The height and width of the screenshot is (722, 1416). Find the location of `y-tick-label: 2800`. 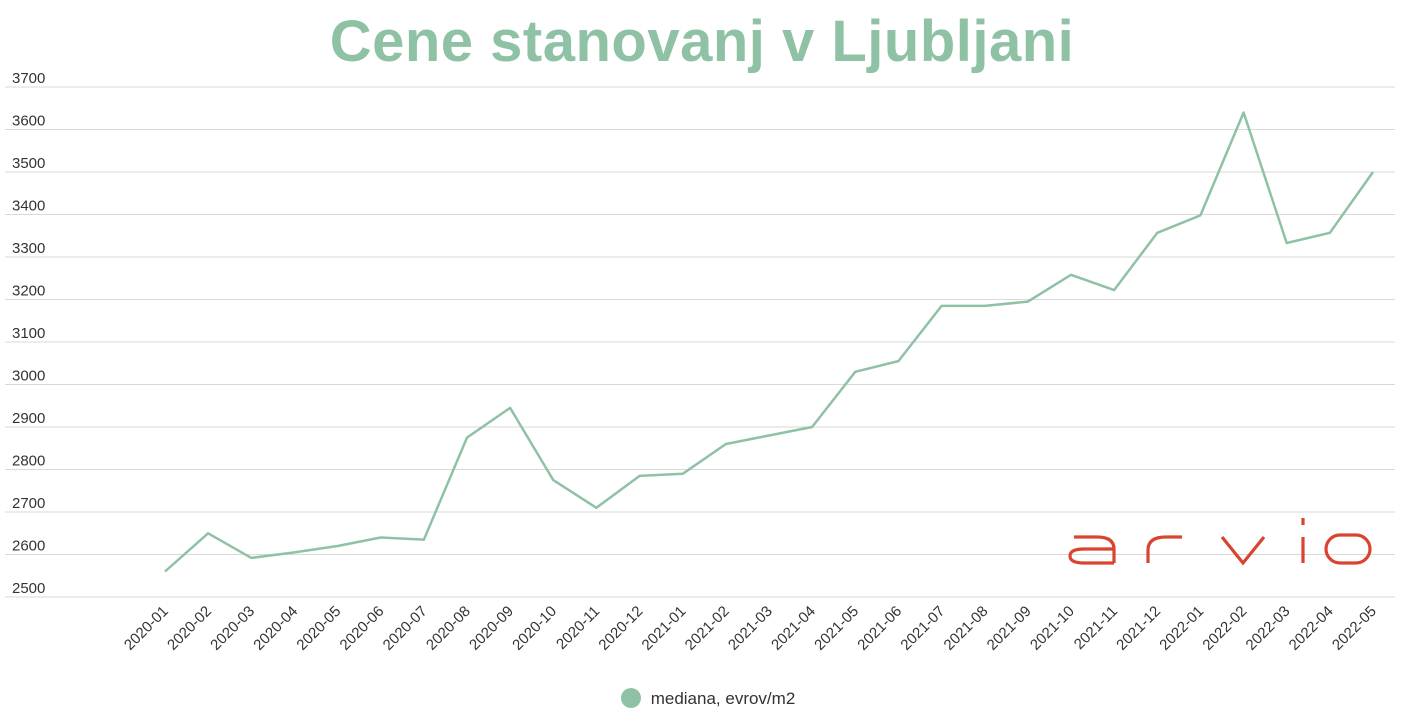

y-tick-label: 2800 is located at coordinates (28, 461).